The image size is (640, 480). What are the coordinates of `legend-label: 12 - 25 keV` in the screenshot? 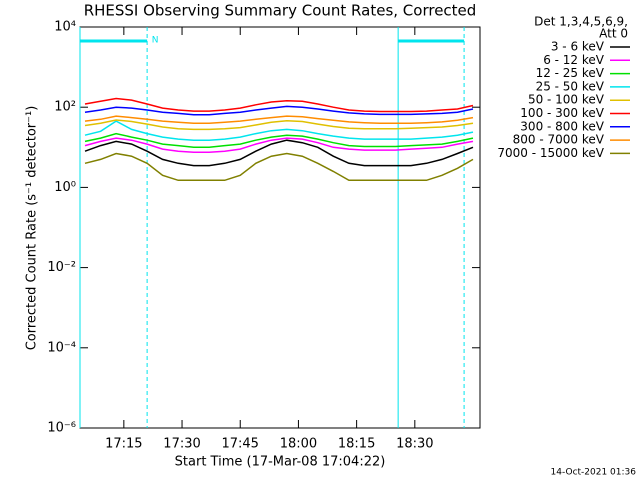 It's located at (570, 73).